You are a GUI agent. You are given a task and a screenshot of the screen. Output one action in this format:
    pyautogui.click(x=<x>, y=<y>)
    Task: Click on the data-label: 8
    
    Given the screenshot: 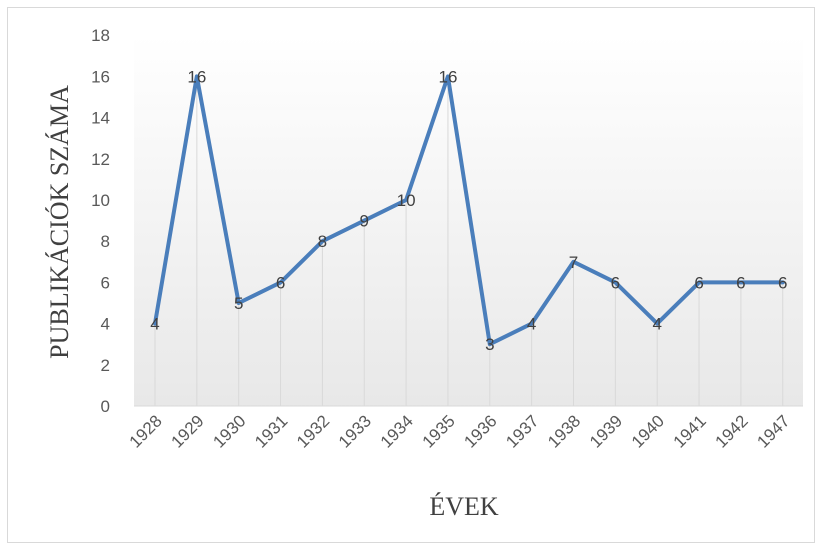 What is the action you would take?
    pyautogui.click(x=322, y=241)
    